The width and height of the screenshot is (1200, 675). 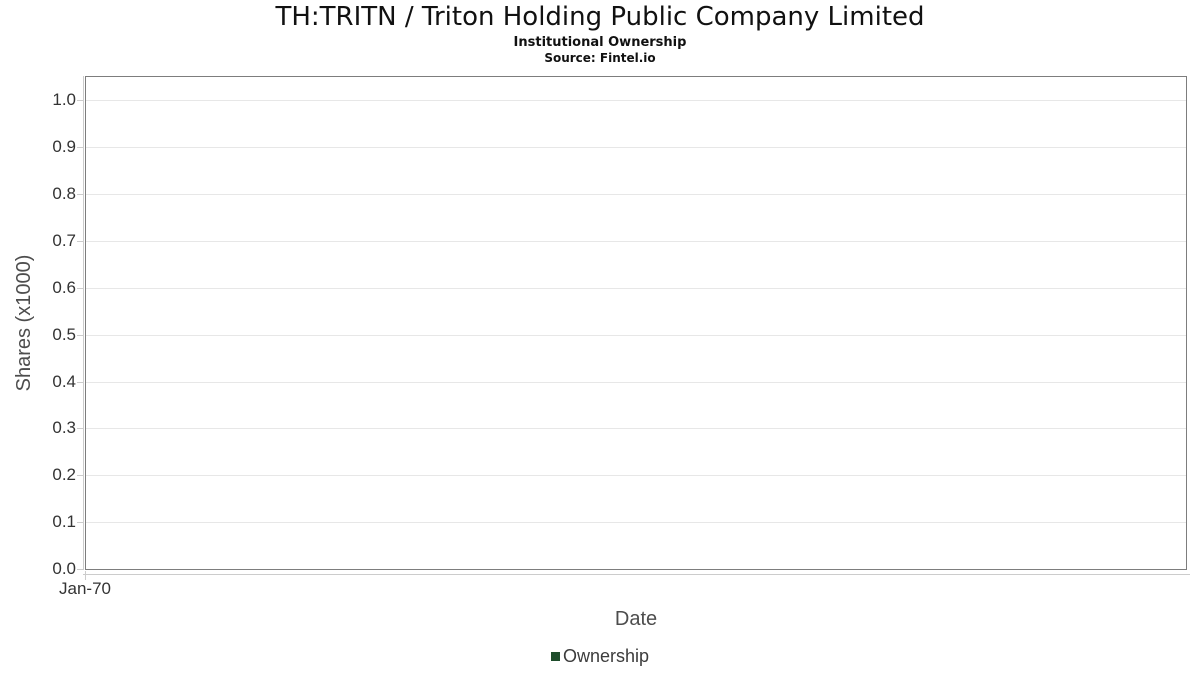 What do you see at coordinates (64, 146) in the screenshot?
I see `y-tick-label: 0.9` at bounding box center [64, 146].